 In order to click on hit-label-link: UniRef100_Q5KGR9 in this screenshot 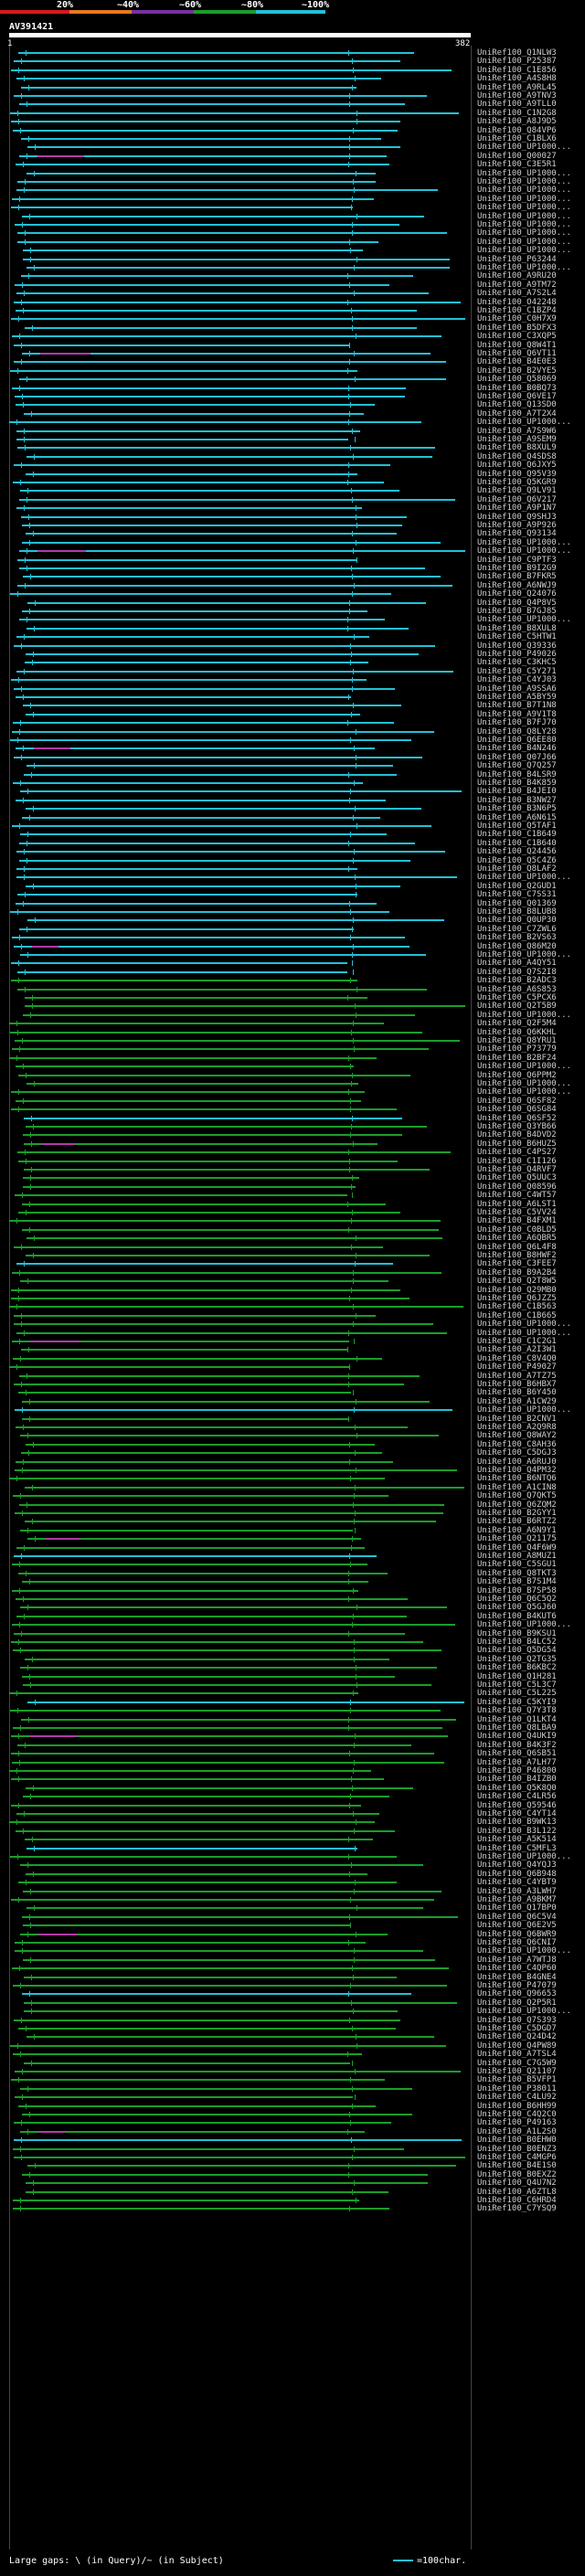, I will do `click(517, 482)`.